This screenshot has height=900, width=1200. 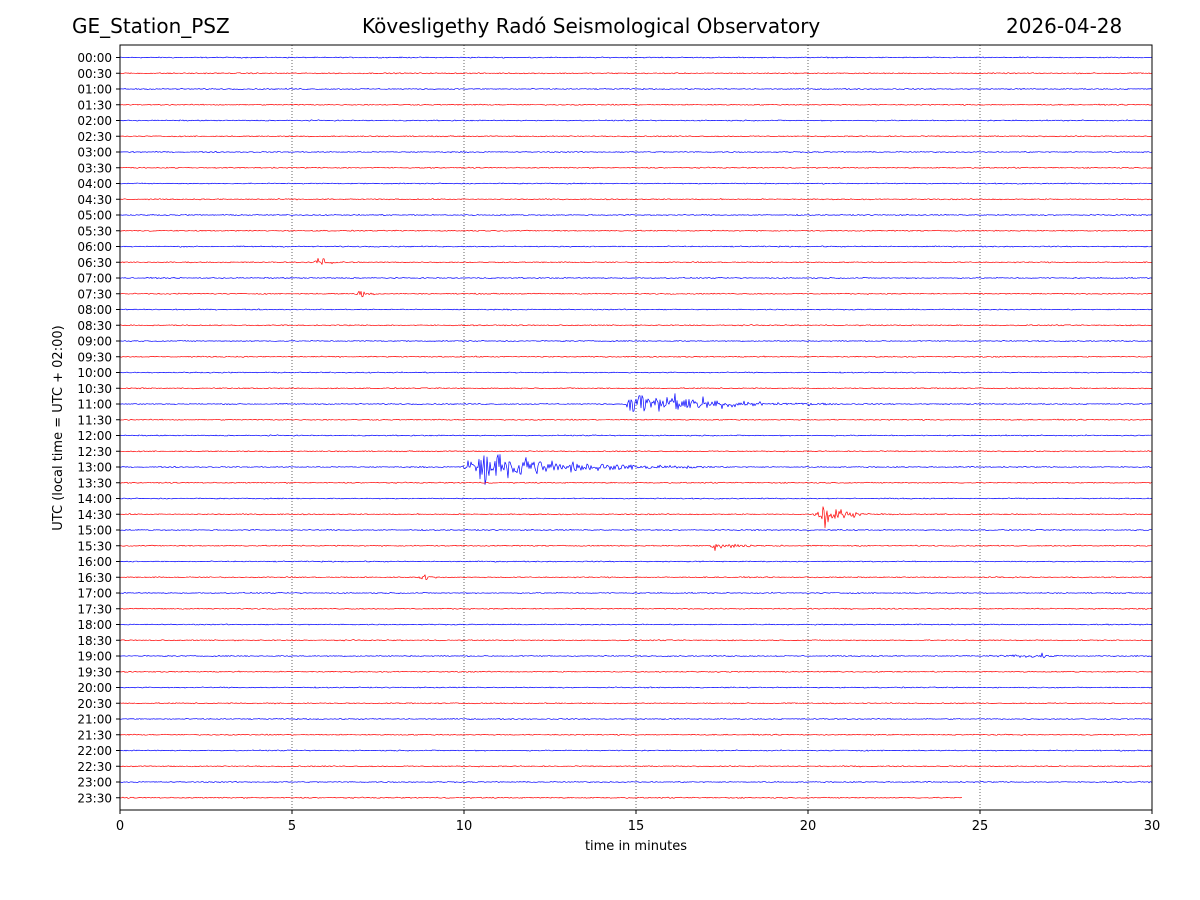 I want to click on y-tick-label: 14:00, so click(x=94, y=499).